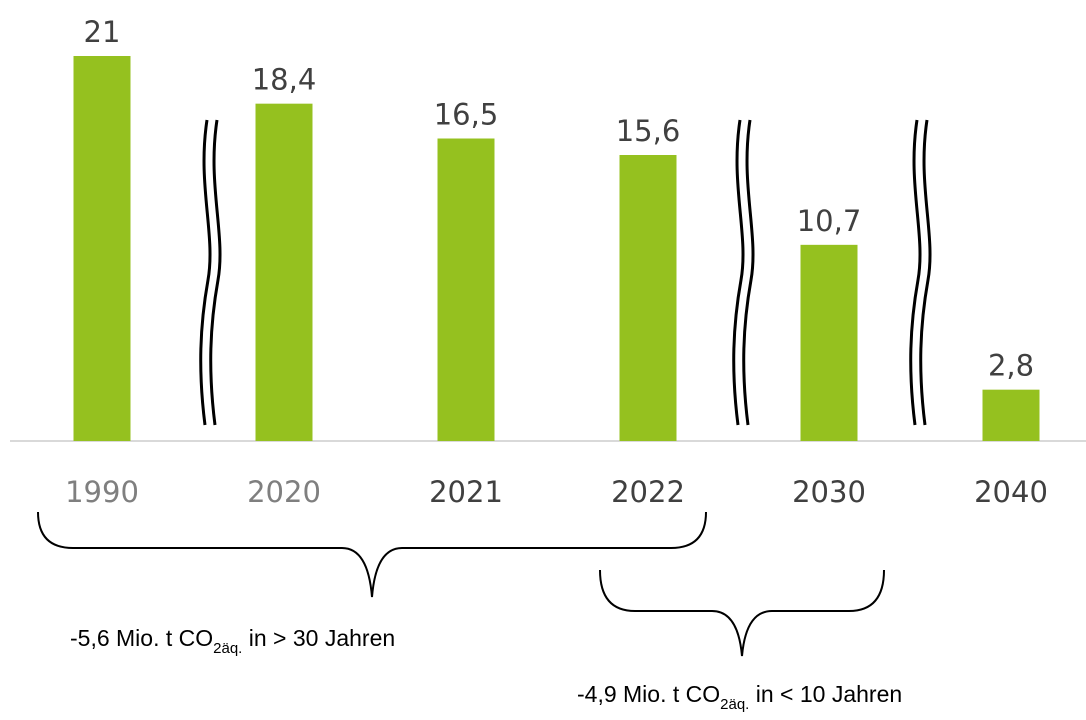  What do you see at coordinates (284, 492) in the screenshot?
I see `category-label-2020: 2020` at bounding box center [284, 492].